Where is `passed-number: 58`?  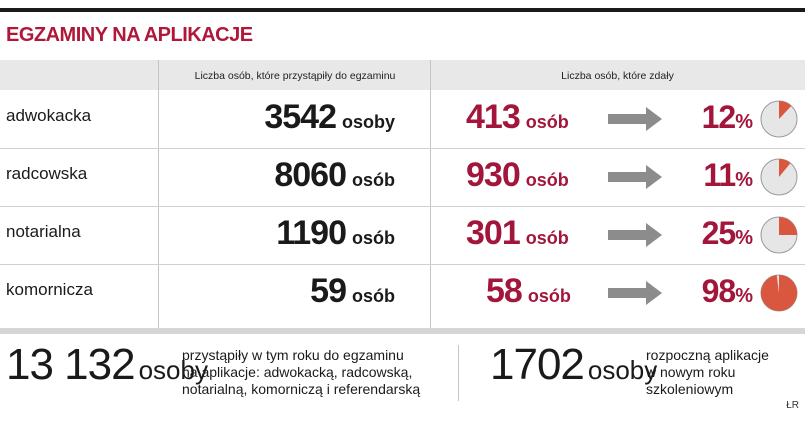 passed-number: 58 is located at coordinates (504, 291).